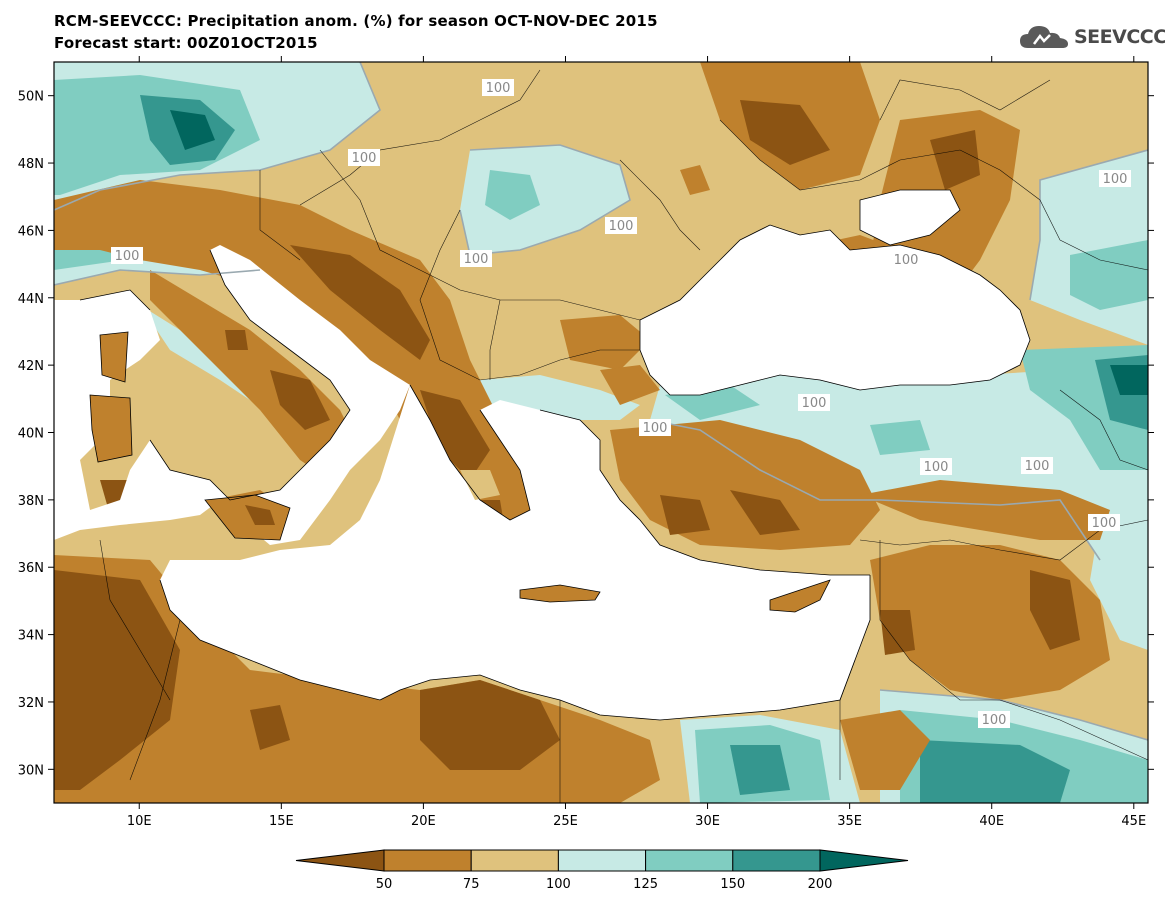 The width and height of the screenshot is (1165, 907). What do you see at coordinates (645, 884) in the screenshot?
I see `colorbar-label: 125` at bounding box center [645, 884].